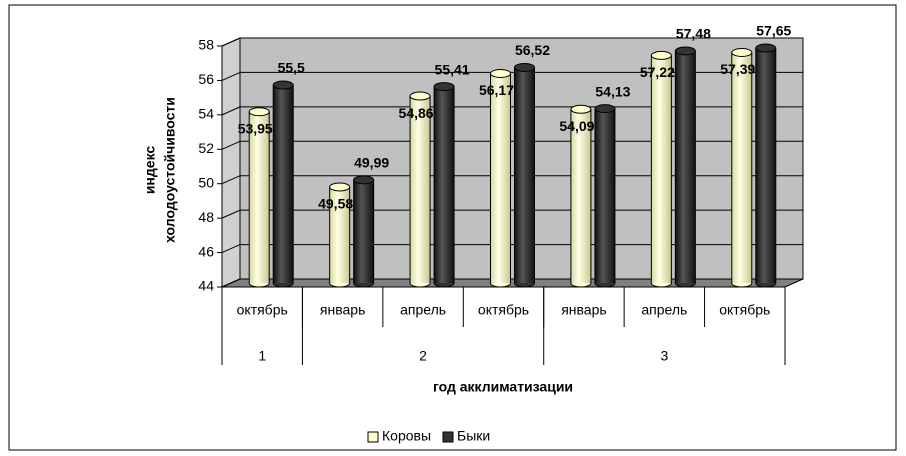 The image size is (906, 456). What do you see at coordinates (532, 50) in the screenshot?
I see `data-label: 56,52` at bounding box center [532, 50].